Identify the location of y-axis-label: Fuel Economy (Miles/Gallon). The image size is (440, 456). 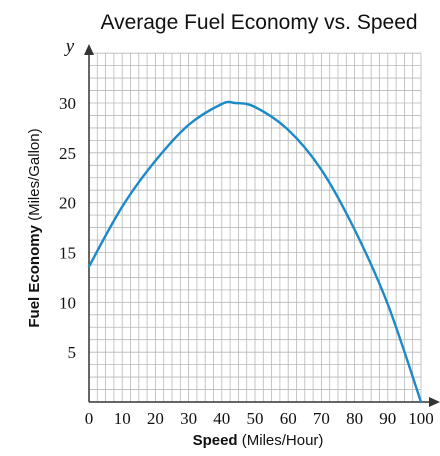
(34, 227).